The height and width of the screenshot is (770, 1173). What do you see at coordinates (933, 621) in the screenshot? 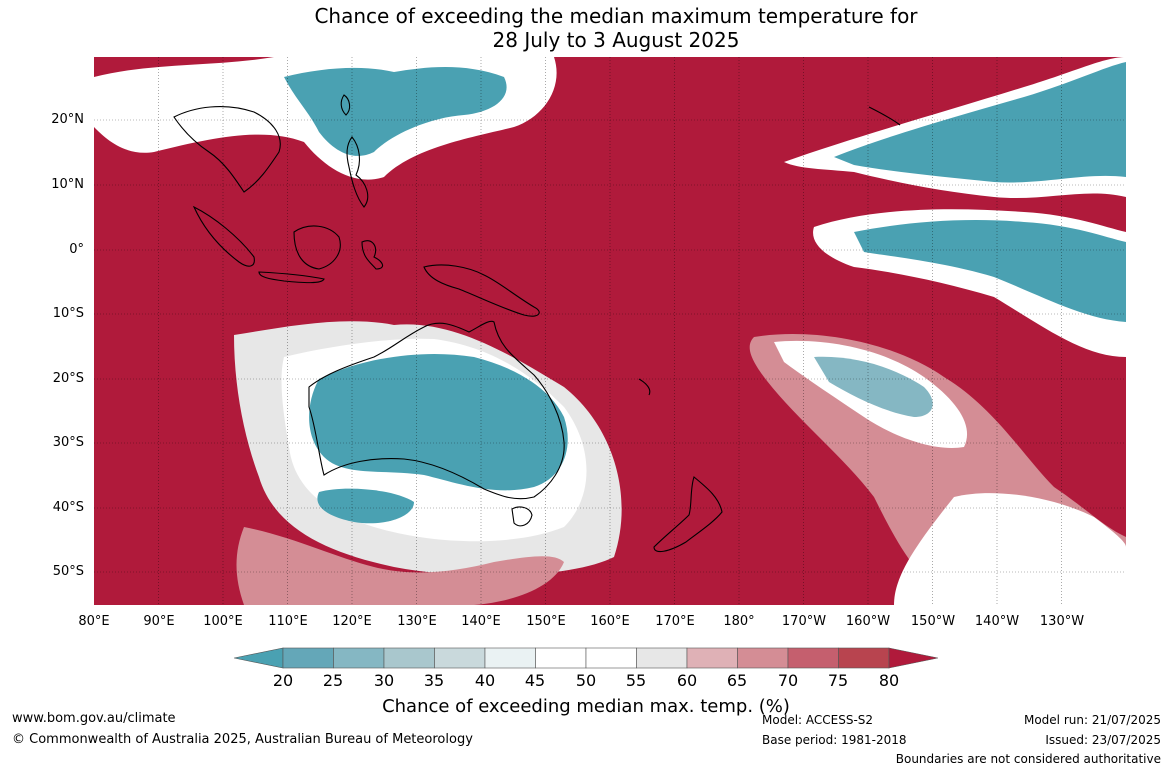
I see `lon-label: 150°W` at bounding box center [933, 621].